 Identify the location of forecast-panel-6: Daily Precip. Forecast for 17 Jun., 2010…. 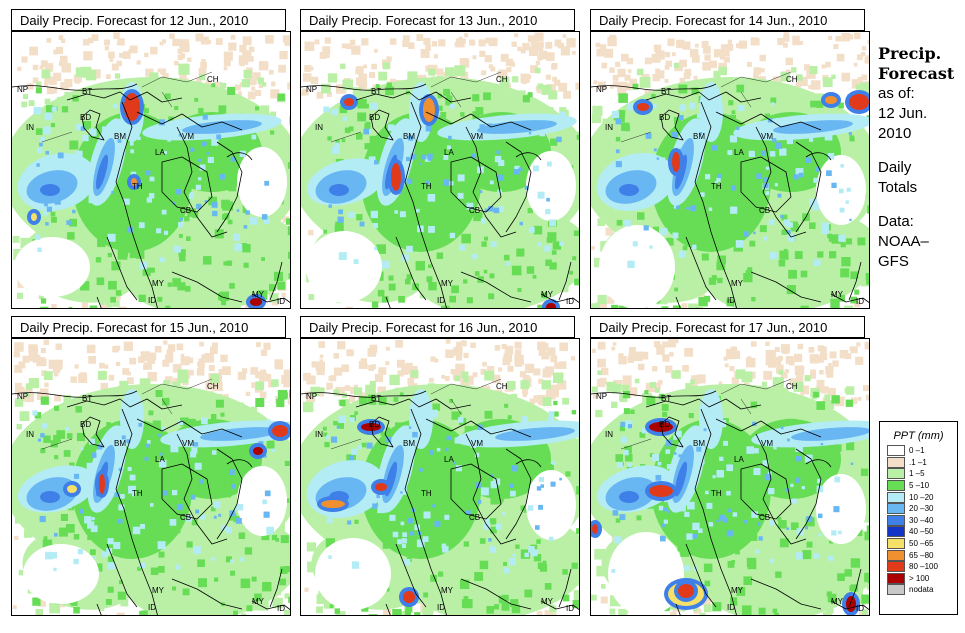
(730, 466).